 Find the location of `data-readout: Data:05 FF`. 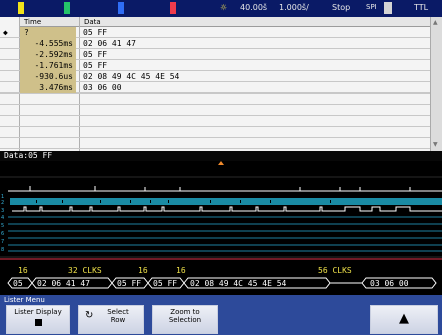

data-readout: Data:05 FF is located at coordinates (221, 156).